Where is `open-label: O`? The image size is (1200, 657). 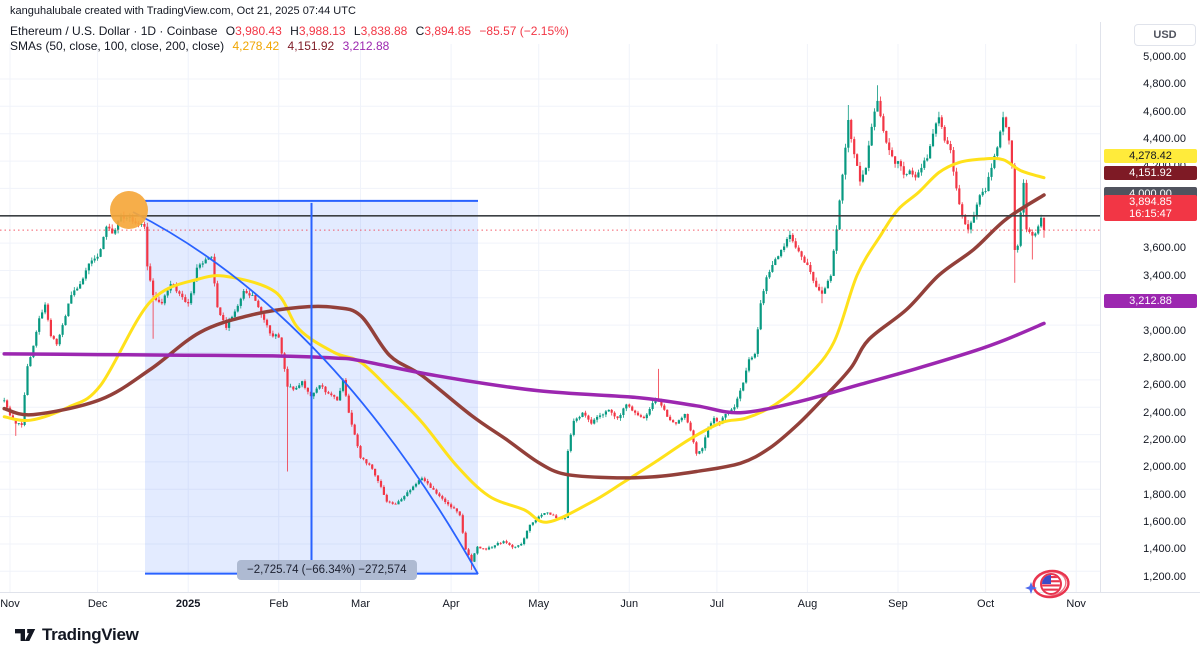
open-label: O is located at coordinates (230, 31).